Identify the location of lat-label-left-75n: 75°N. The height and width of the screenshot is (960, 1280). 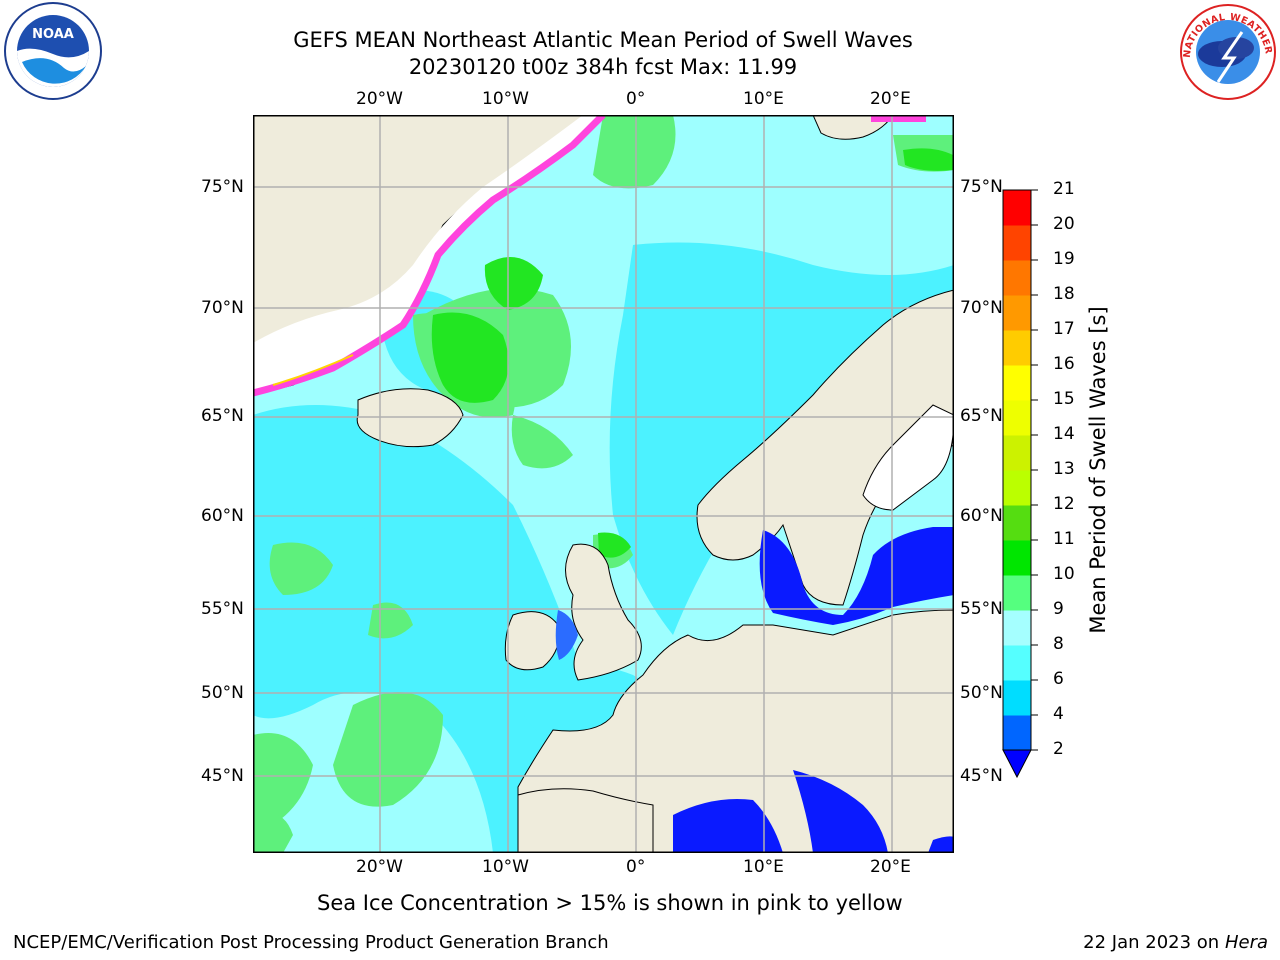
(222, 187).